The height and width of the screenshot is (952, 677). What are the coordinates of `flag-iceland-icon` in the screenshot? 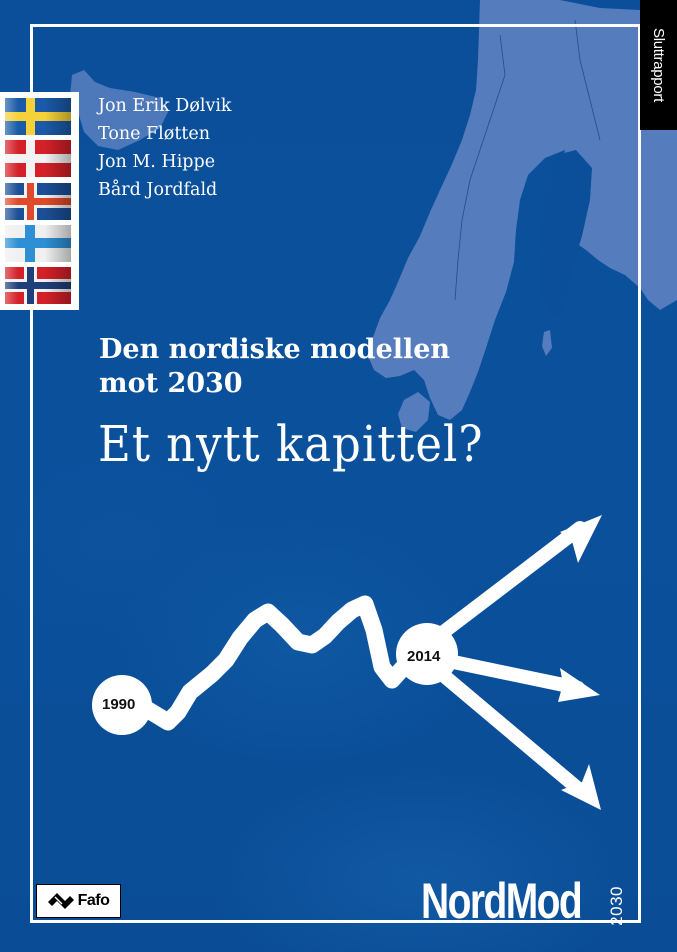 It's located at (38, 201).